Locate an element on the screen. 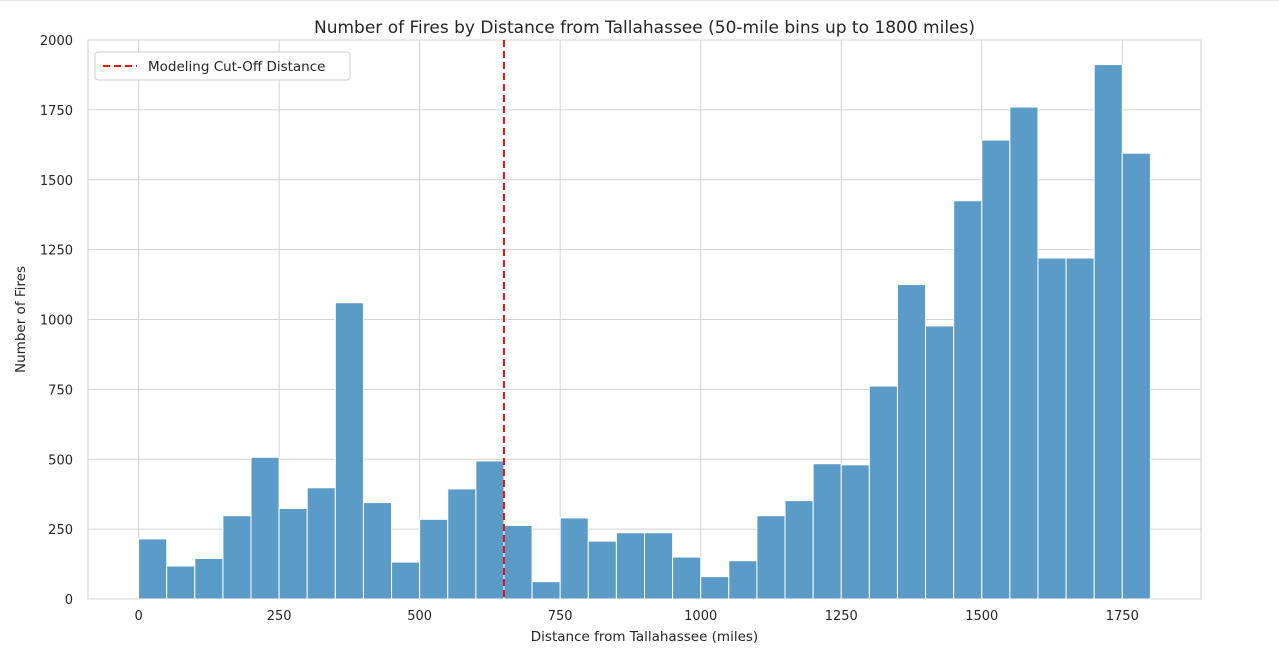  y-tick-label: 1000 is located at coordinates (56, 321).